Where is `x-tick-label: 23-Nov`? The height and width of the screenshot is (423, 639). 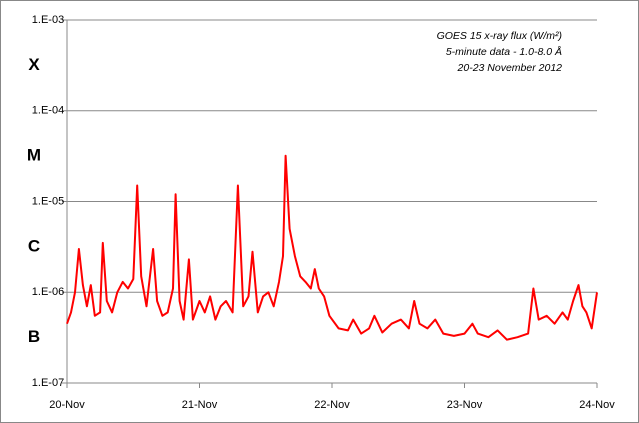 x-tick-label: 23-Nov is located at coordinates (465, 405).